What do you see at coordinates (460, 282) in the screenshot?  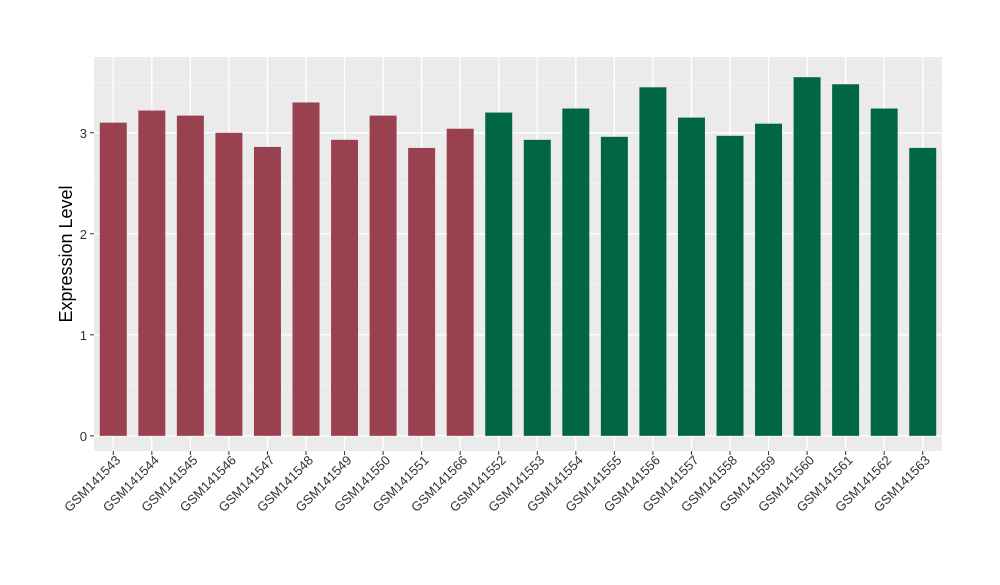 I see `bar-GSM141566` at bounding box center [460, 282].